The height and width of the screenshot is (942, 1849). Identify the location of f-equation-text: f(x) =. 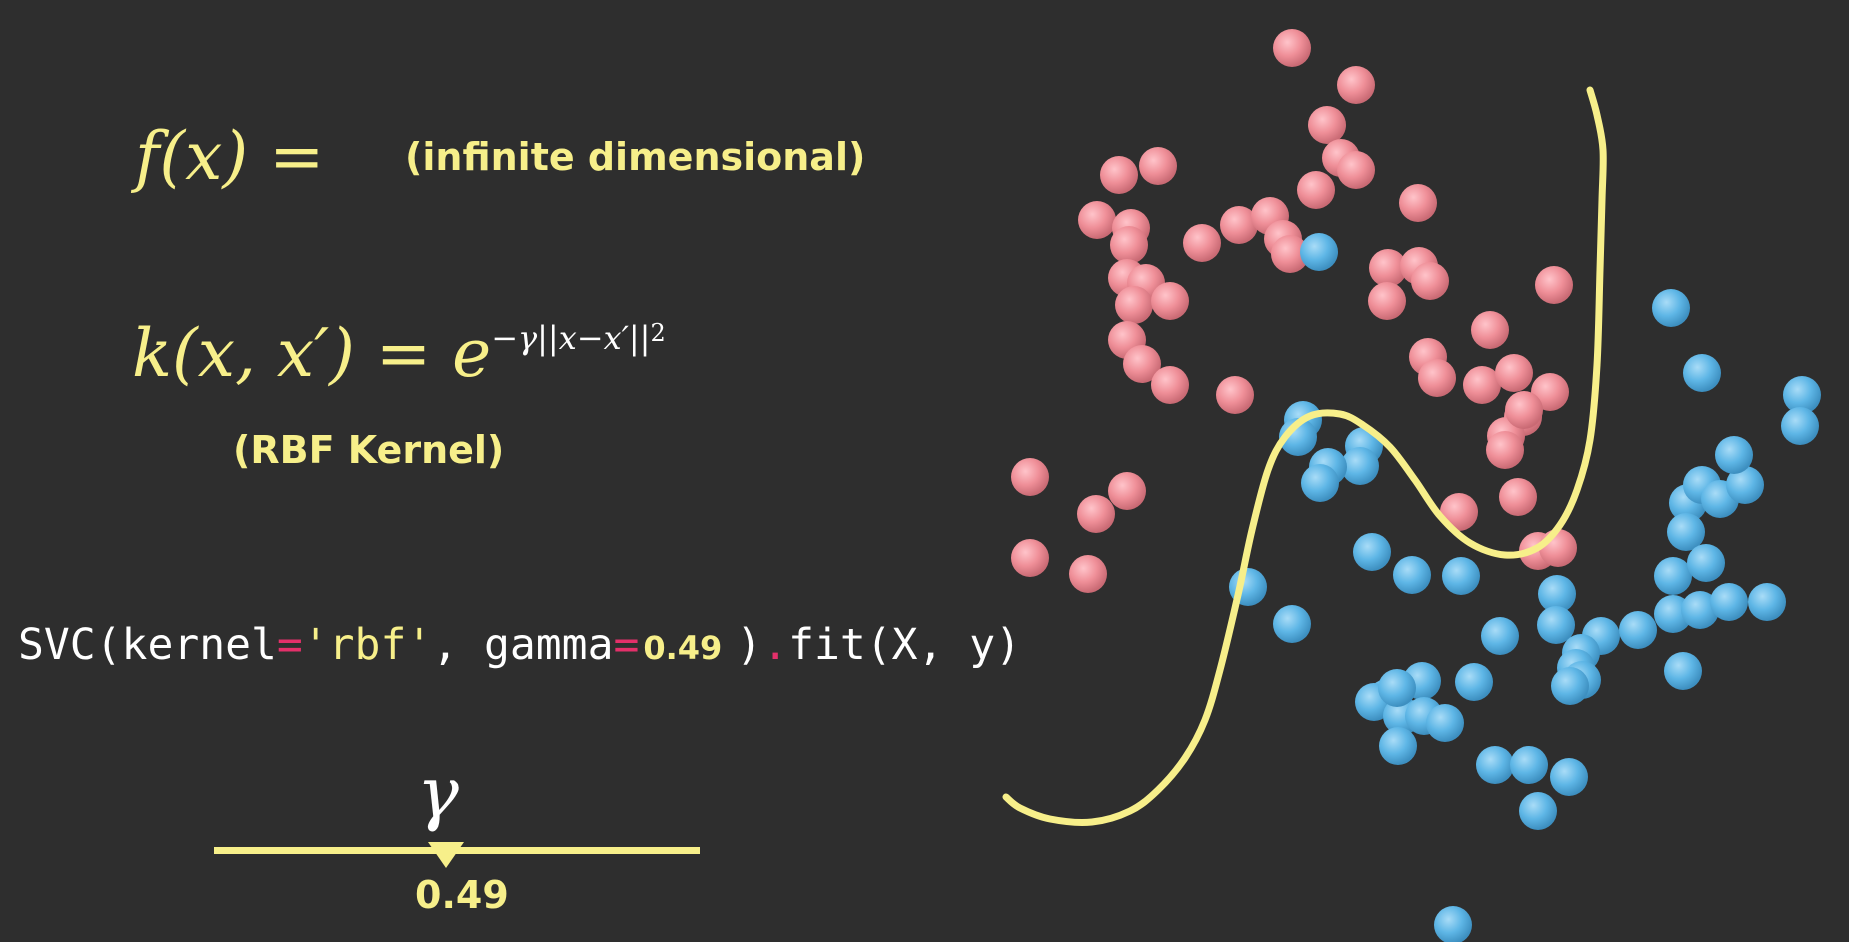
(230, 156).